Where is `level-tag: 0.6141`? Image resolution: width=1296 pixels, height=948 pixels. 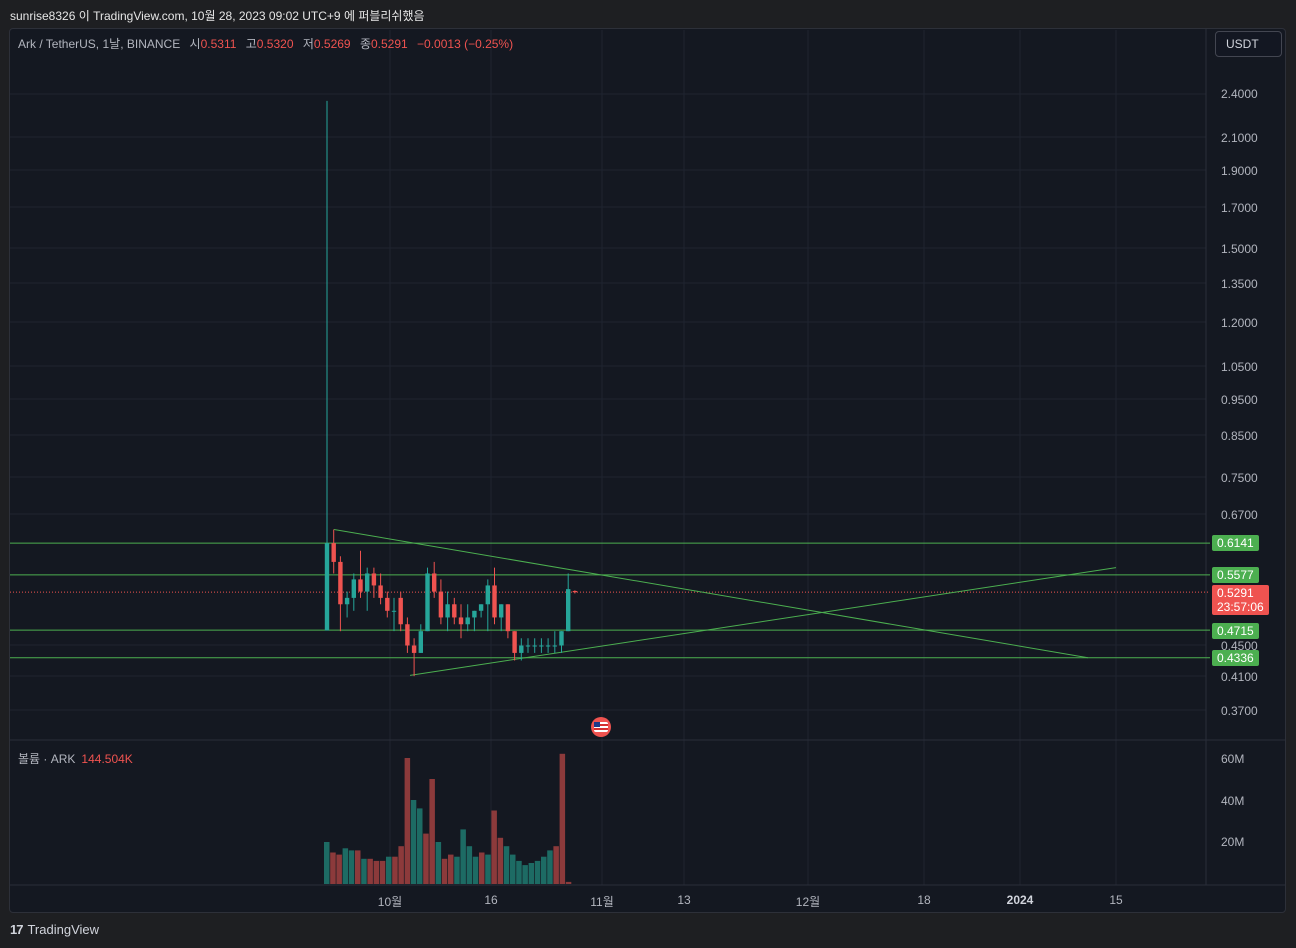 level-tag: 0.6141 is located at coordinates (1235, 543).